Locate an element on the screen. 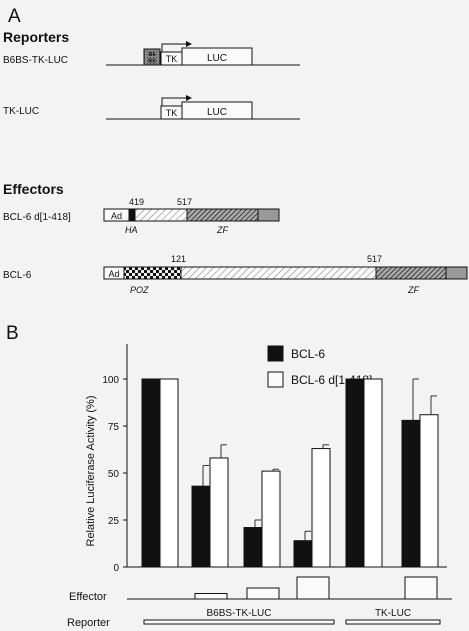 The image size is (469, 631). effector-row-label: Effector is located at coordinates (88, 597).